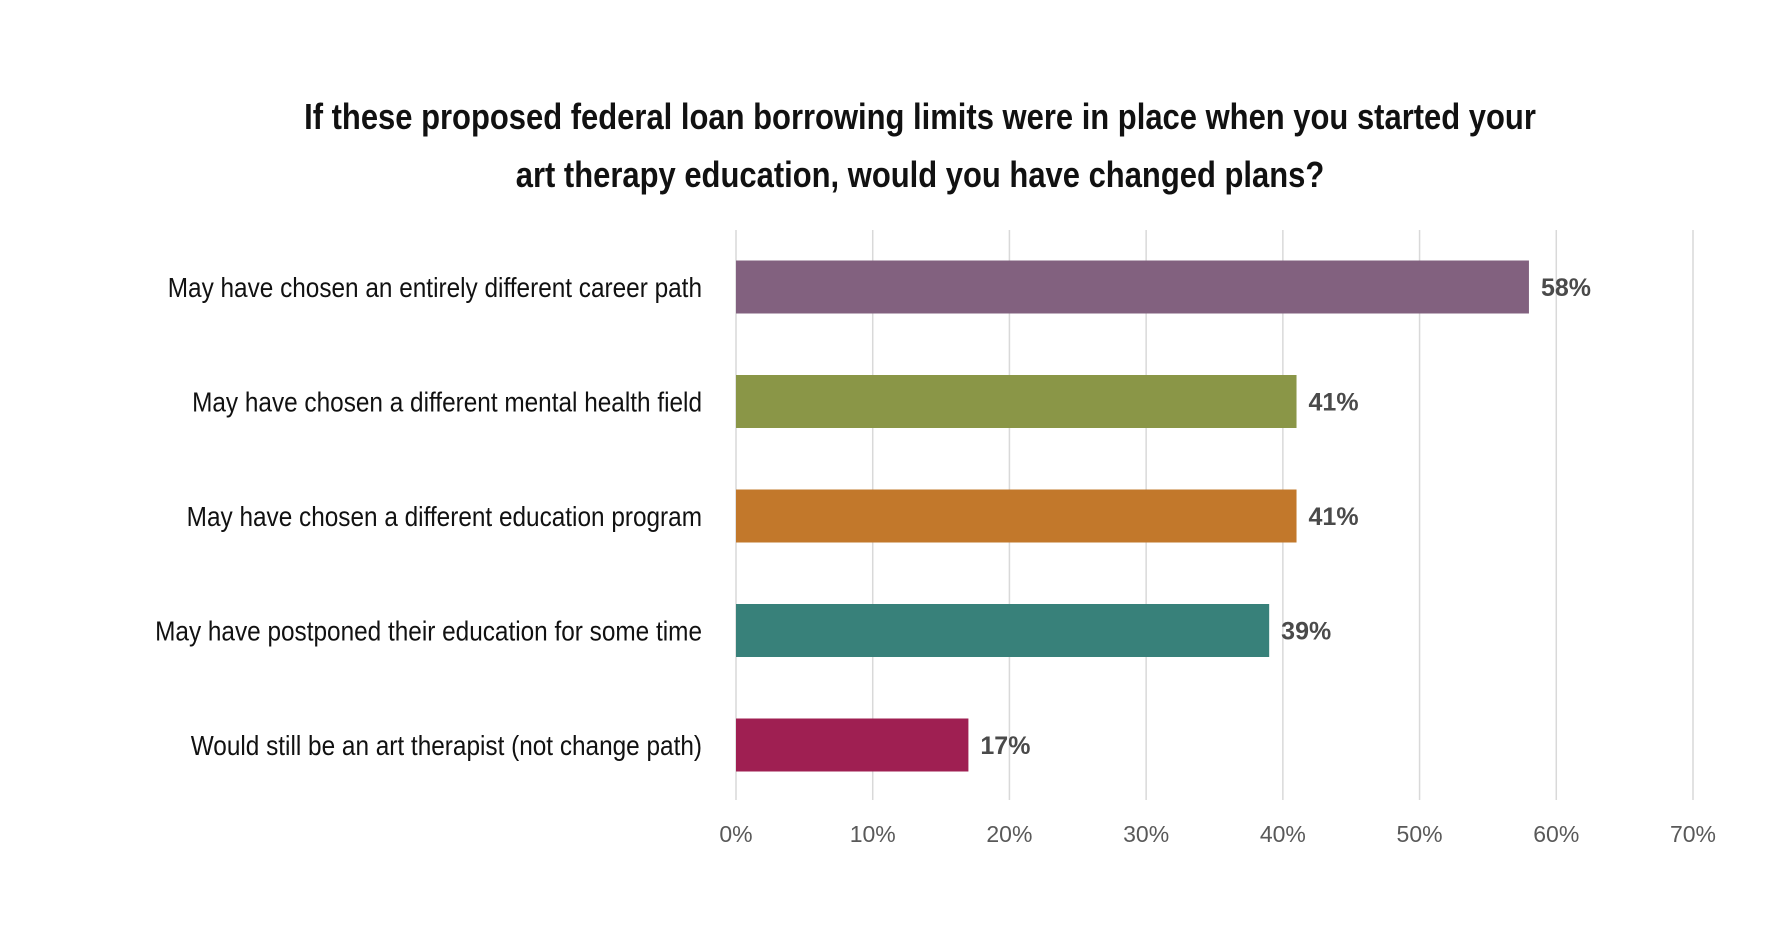 The width and height of the screenshot is (1778, 938). I want to click on x-tick-label: 30%, so click(1146, 834).